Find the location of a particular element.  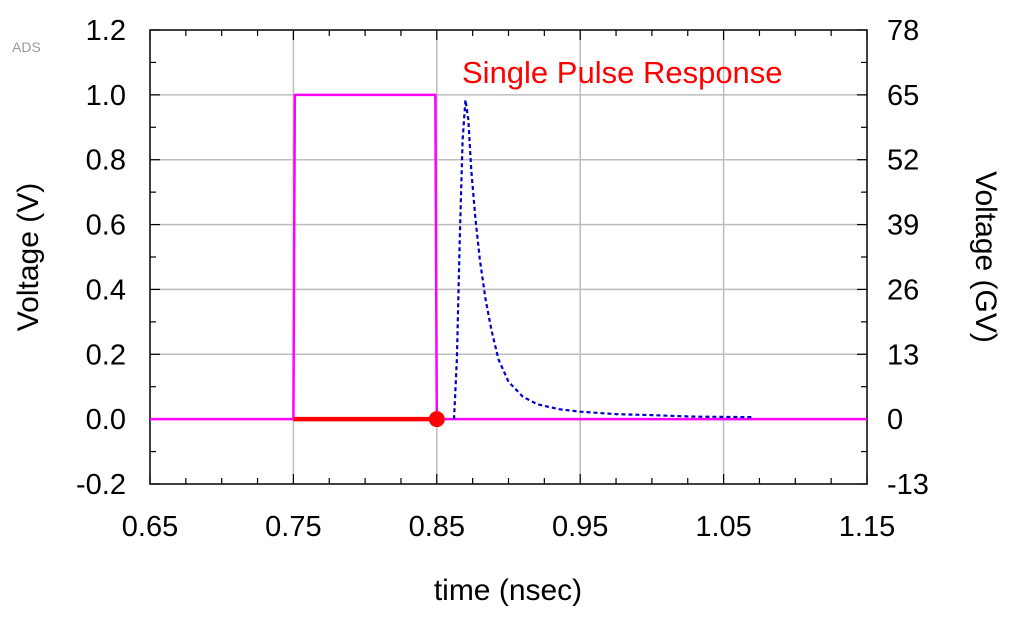

y-right-tick-label: 39 is located at coordinates (903, 226).